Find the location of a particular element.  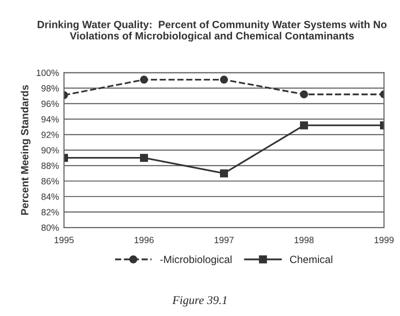

y-tick-label: 80% is located at coordinates (50, 227).